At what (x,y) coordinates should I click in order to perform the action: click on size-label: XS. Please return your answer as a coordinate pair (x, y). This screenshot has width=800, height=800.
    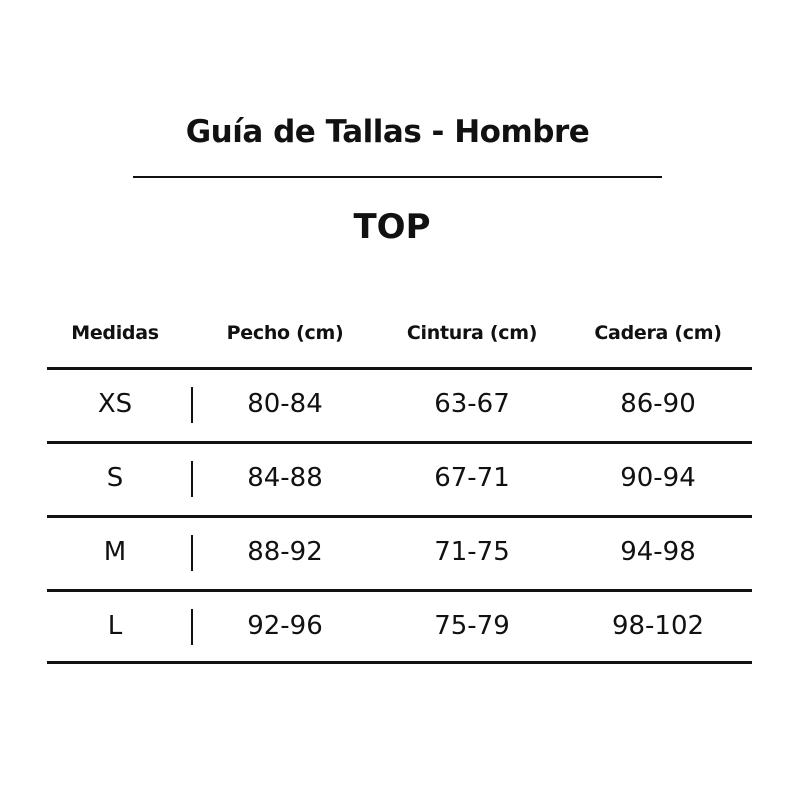
    Looking at the image, I should click on (115, 404).